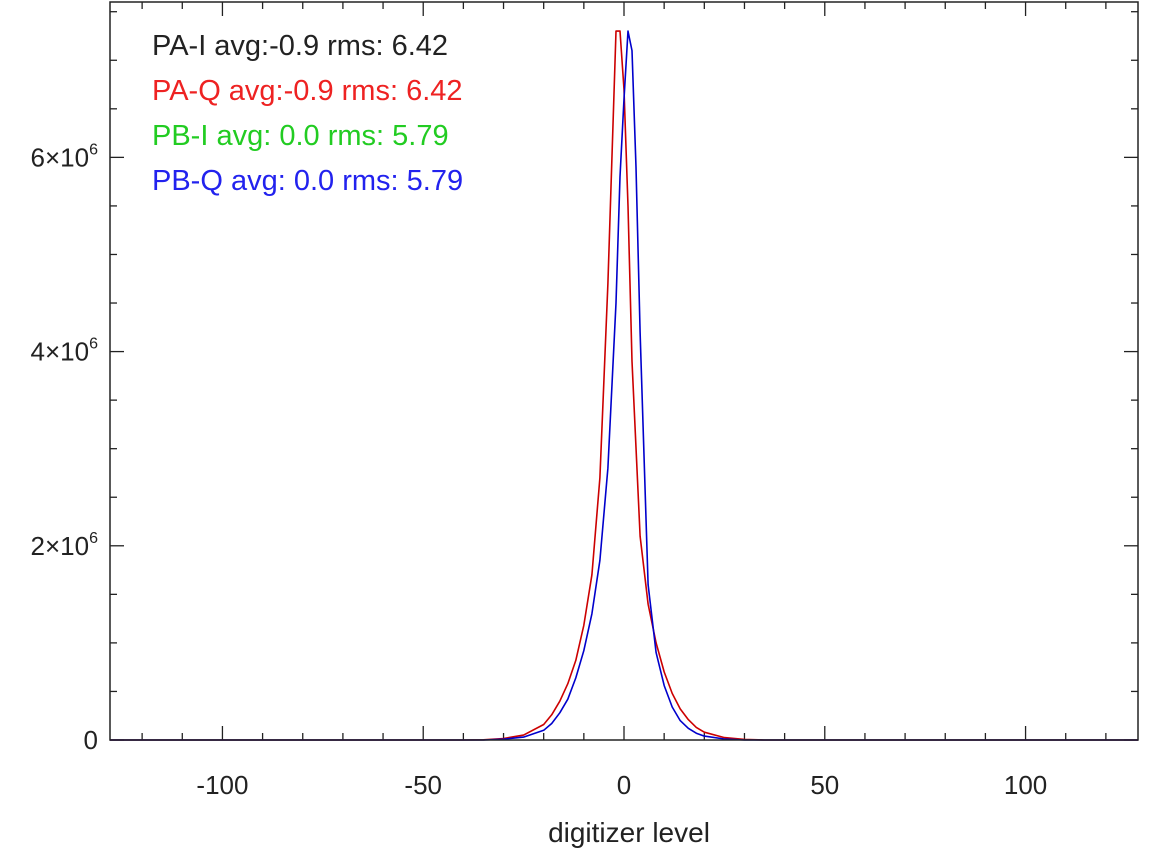 The width and height of the screenshot is (1151, 855). Describe the element at coordinates (1025, 785) in the screenshot. I see `x-tick-label: 100` at that location.